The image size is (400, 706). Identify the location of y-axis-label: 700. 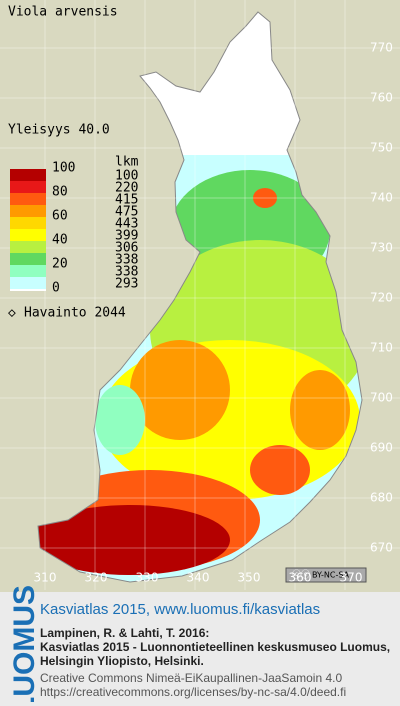
(381, 398).